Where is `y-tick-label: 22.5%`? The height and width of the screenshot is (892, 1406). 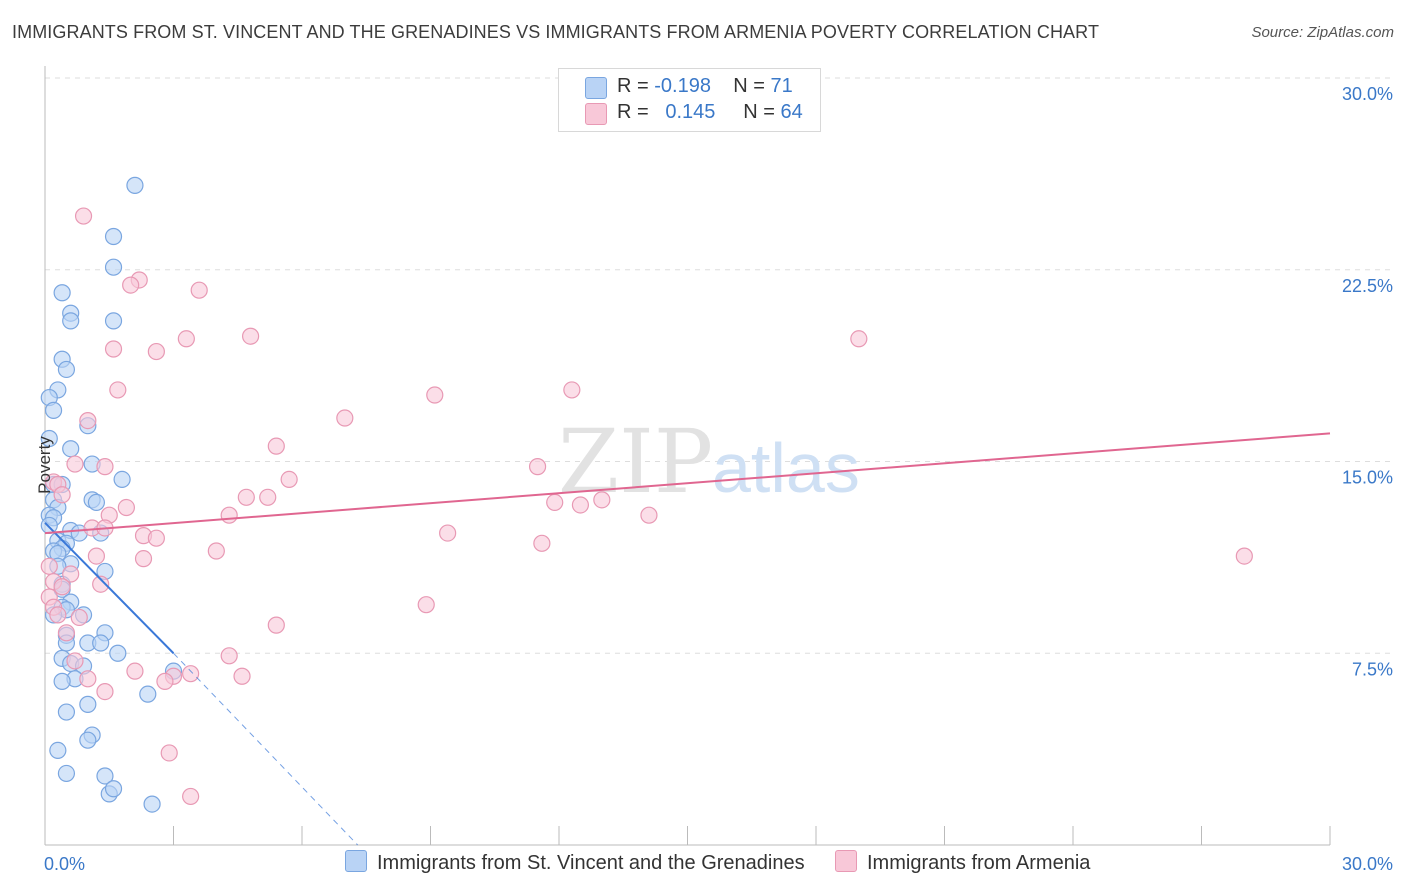 y-tick-label: 22.5% is located at coordinates (1367, 286).